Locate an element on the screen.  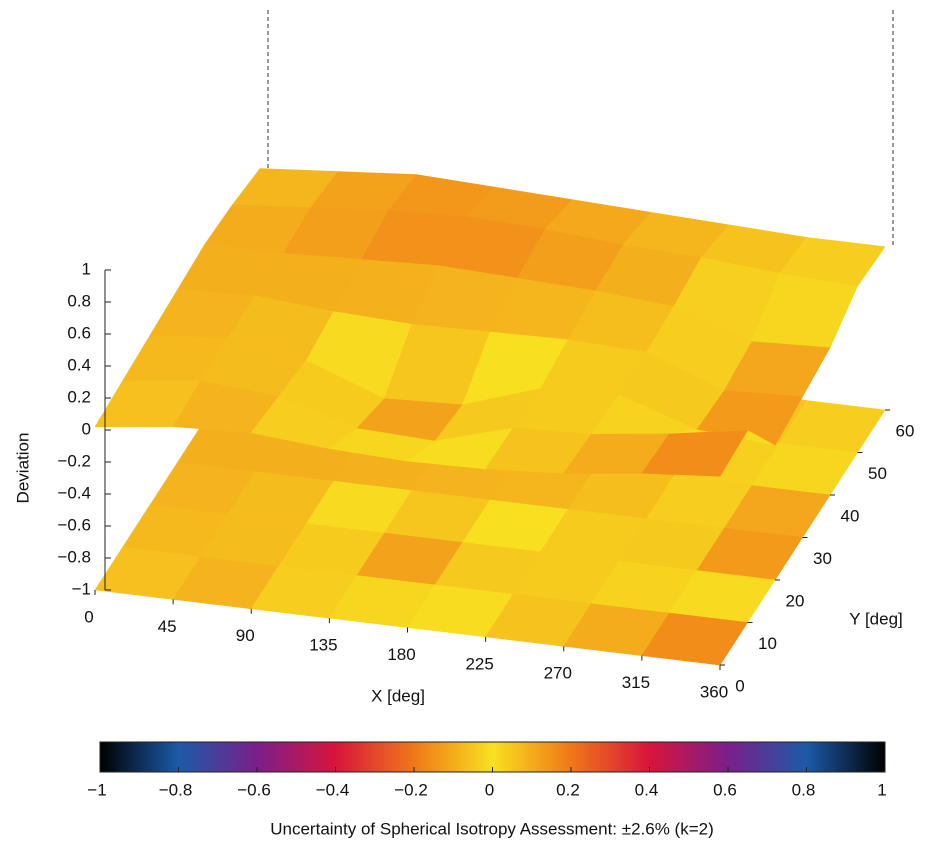
z-tick-label: −1 is located at coordinates (81, 588).